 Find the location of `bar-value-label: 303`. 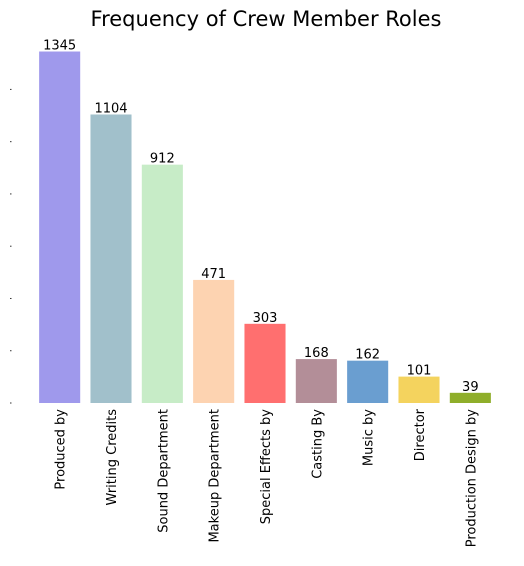

bar-value-label: 303 is located at coordinates (265, 318).